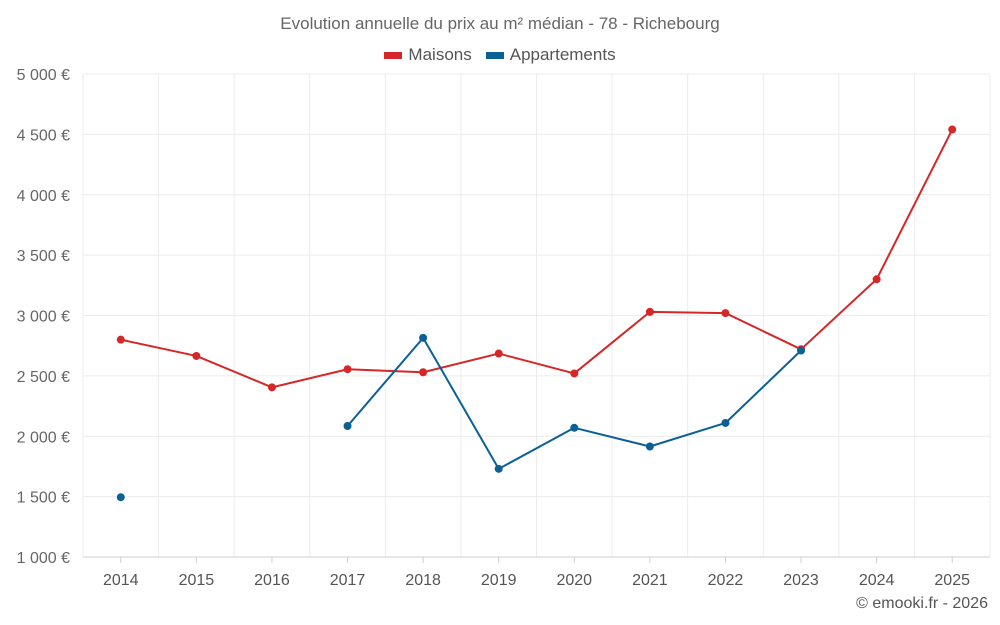 The width and height of the screenshot is (1000, 625). Describe the element at coordinates (43, 498) in the screenshot. I see `y-tick-label: 1 500 €` at that location.